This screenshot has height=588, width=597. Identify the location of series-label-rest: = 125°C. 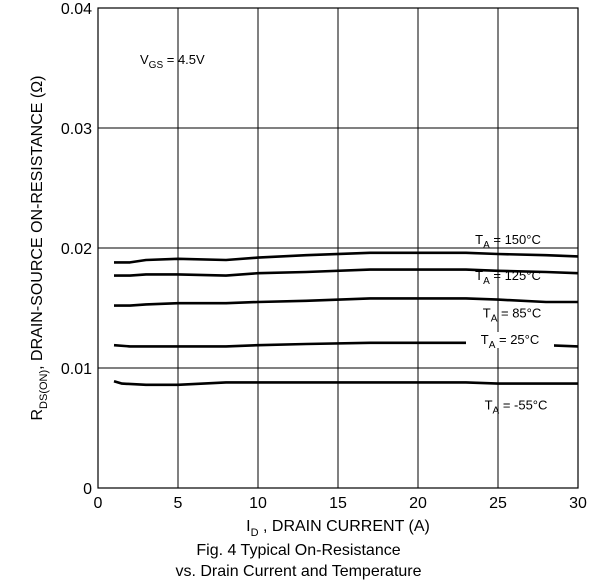
(515, 275).